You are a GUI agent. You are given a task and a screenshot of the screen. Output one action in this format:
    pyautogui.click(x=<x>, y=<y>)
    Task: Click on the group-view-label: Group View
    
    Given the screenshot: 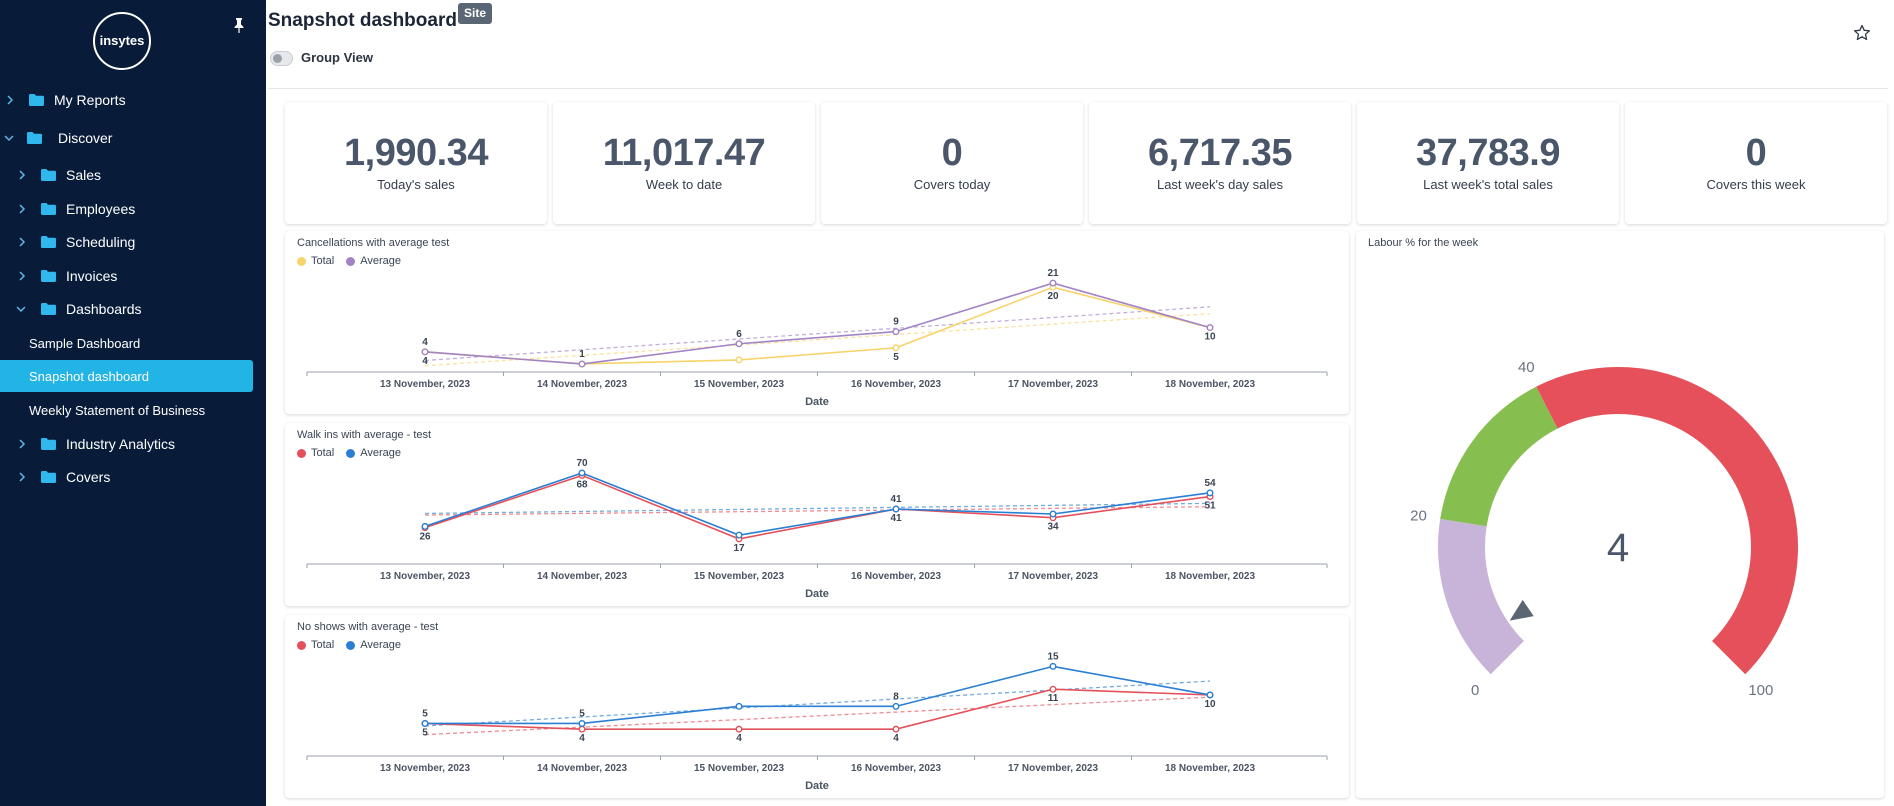 What is the action you would take?
    pyautogui.click(x=337, y=57)
    